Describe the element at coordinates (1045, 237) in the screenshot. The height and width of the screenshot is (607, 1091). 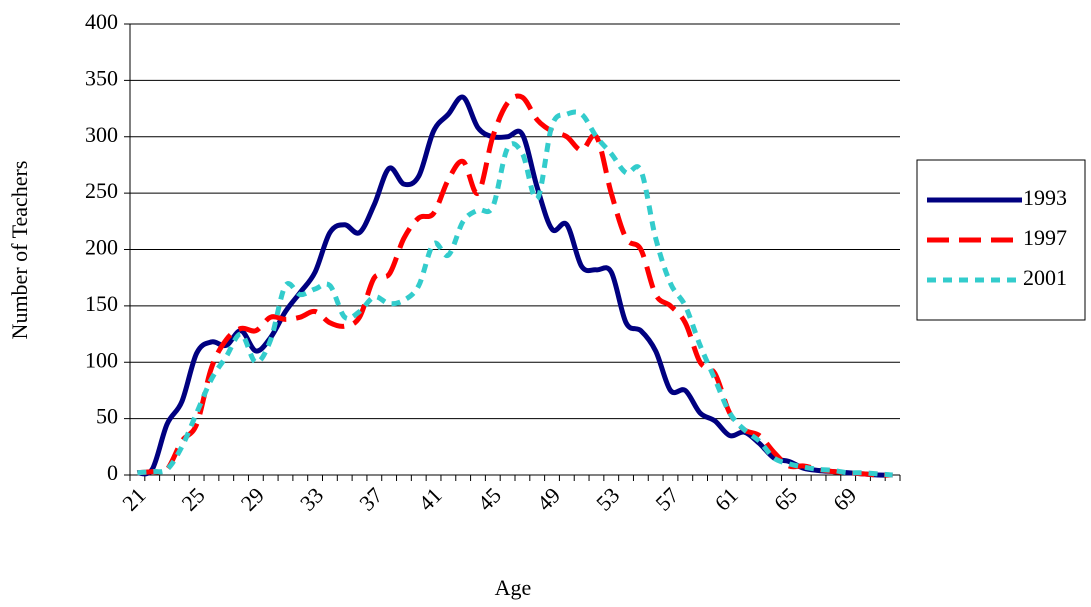
I see `legend-label: 1997` at that location.